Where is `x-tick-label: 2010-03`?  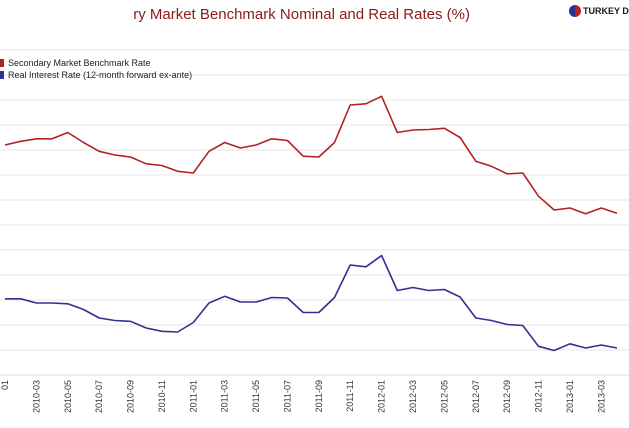
x-tick-label: 2010-03 is located at coordinates (36, 396).